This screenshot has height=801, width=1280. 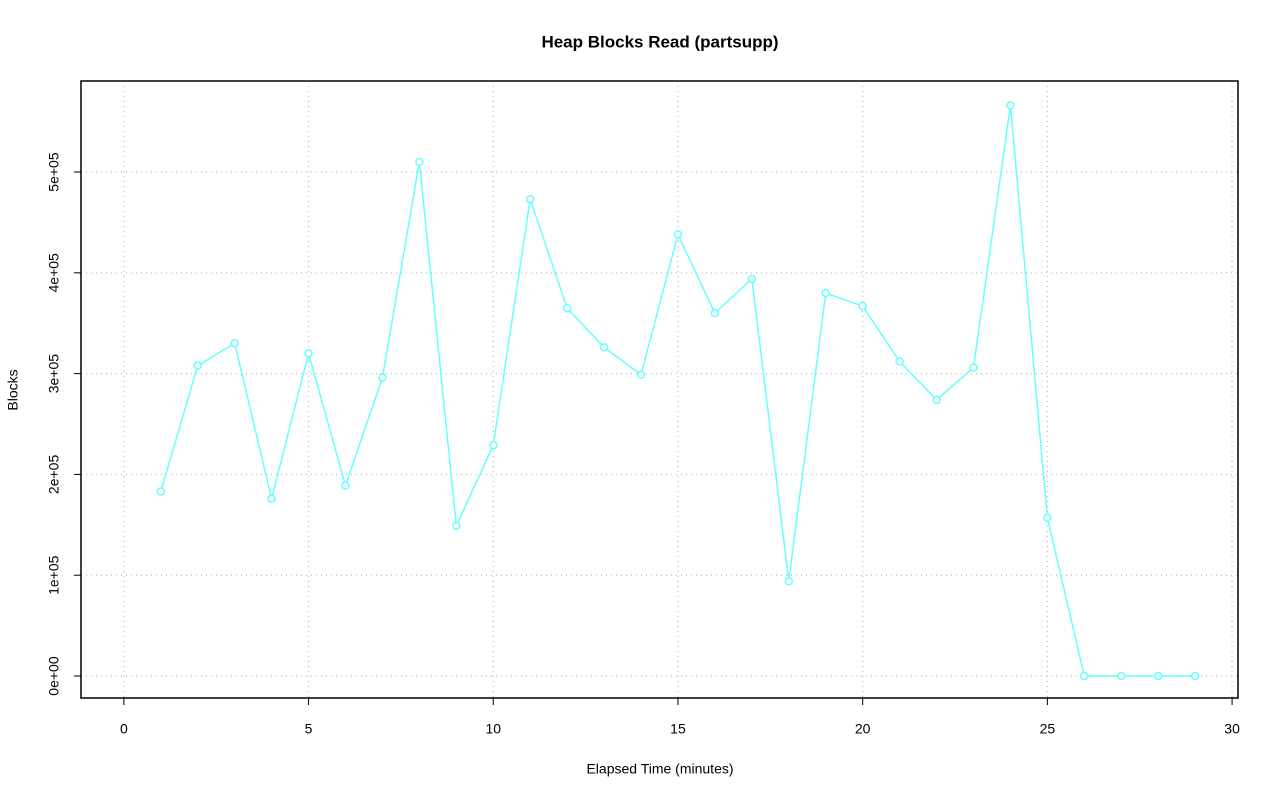 What do you see at coordinates (54, 676) in the screenshot?
I see `y-tick-label: 0e+00` at bounding box center [54, 676].